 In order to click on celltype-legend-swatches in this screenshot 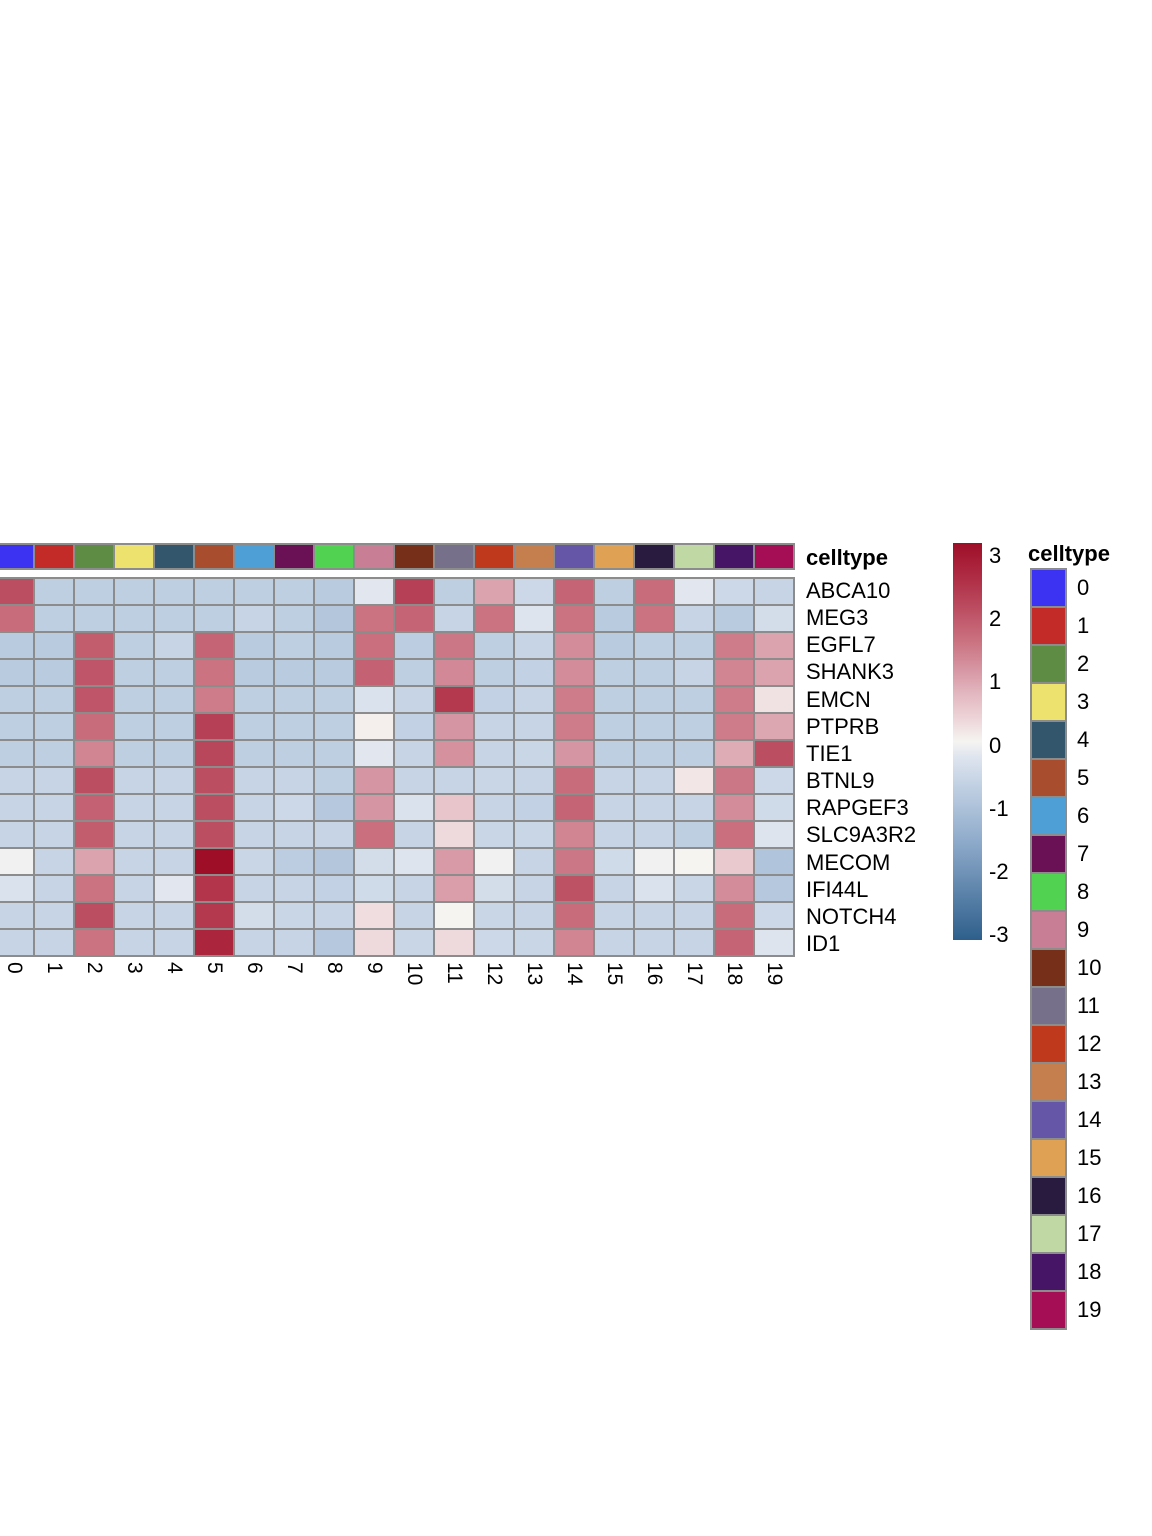, I will do `click(1048, 949)`.